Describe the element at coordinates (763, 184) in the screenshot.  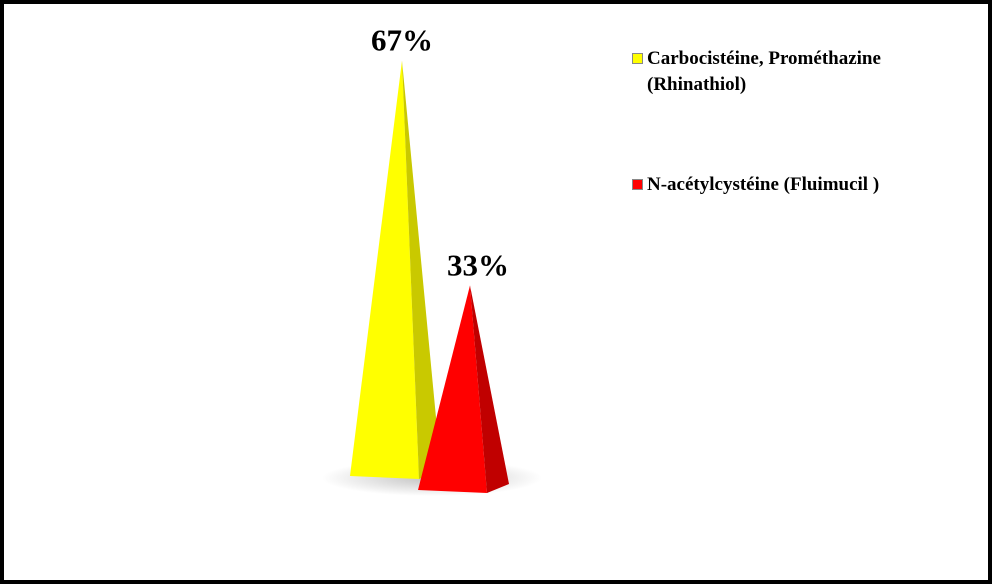
I see `legend-label: N-acétylcystéine (Fluimucil )` at that location.